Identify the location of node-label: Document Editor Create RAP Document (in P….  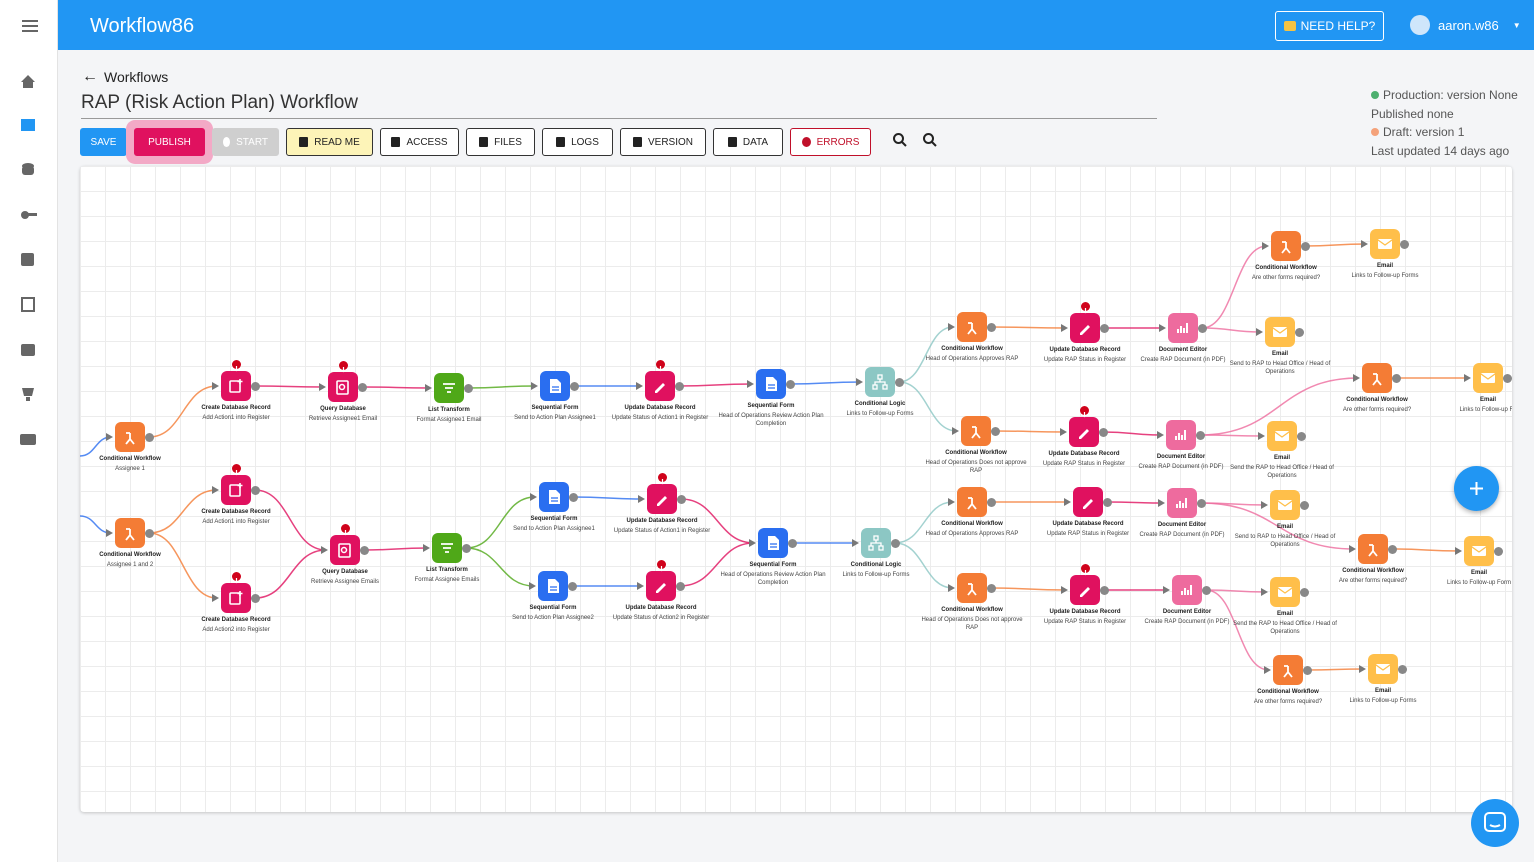
(1181, 462).